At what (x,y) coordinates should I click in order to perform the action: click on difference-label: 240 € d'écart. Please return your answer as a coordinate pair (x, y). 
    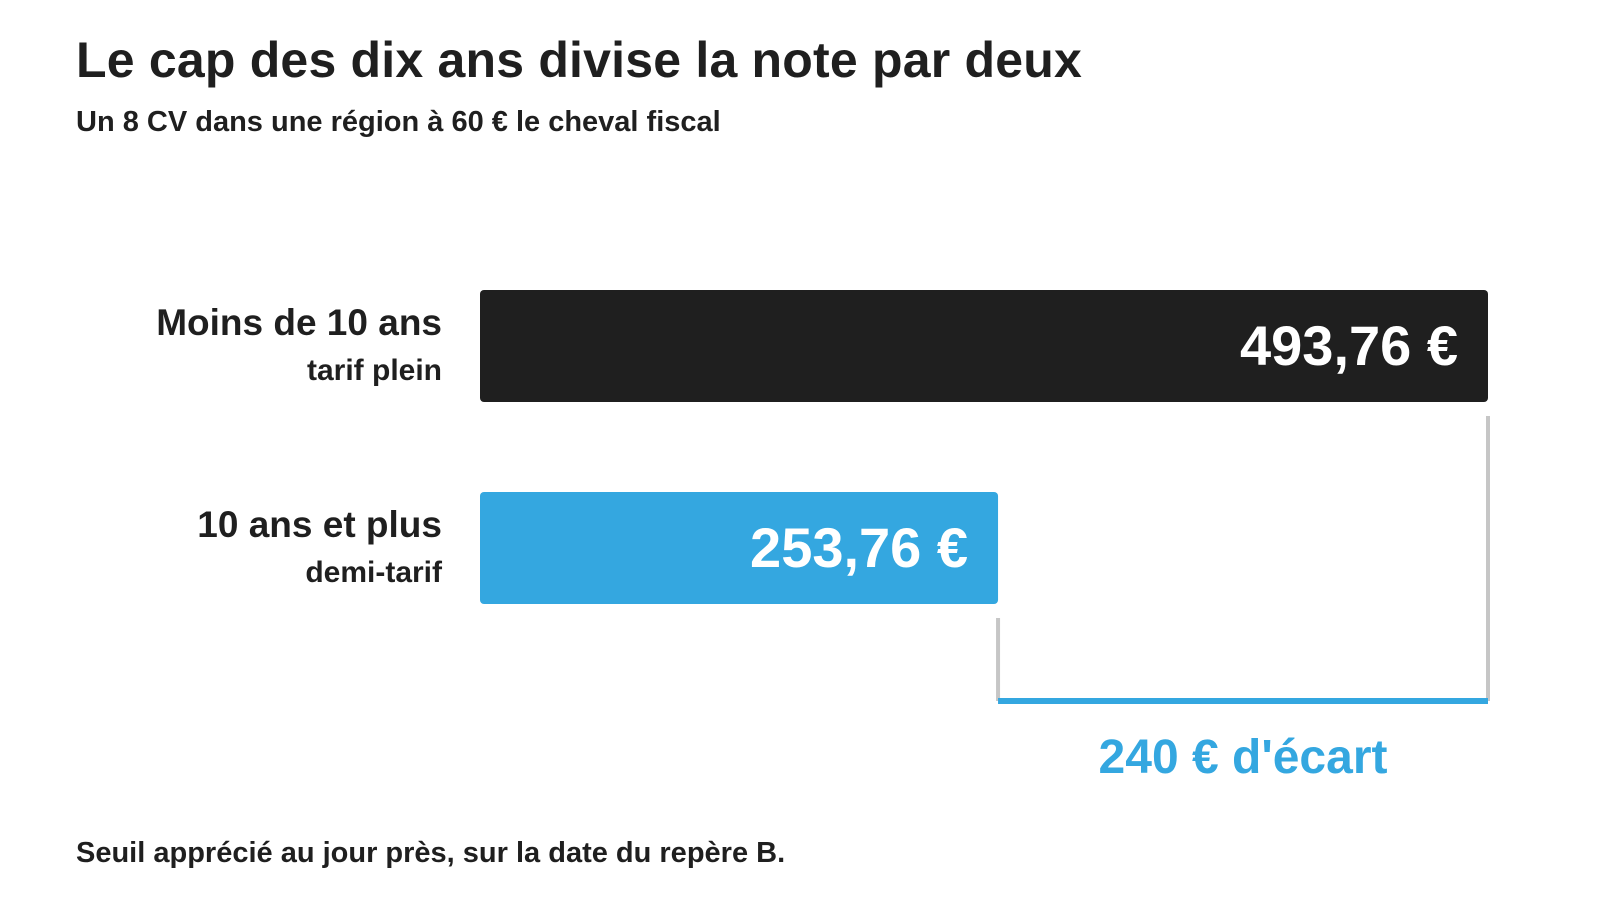
    Looking at the image, I should click on (1243, 757).